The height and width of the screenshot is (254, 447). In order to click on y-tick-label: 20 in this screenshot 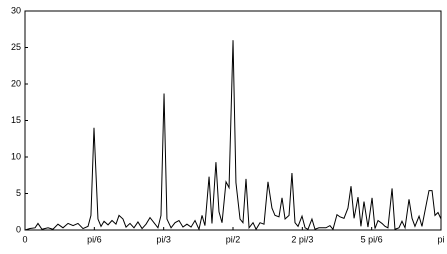, I will do `click(16, 83)`.